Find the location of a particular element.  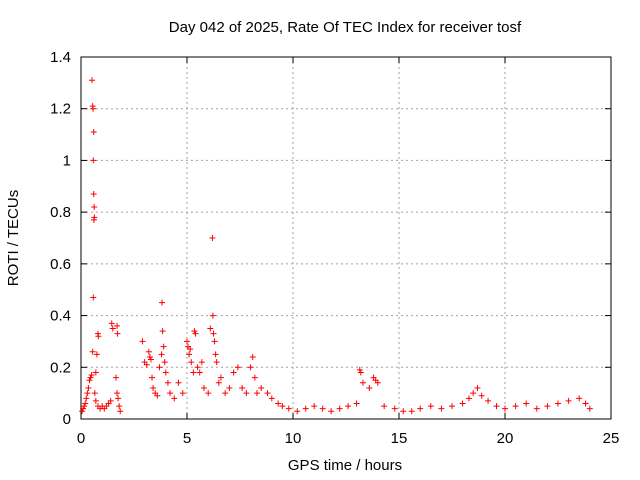

x-tick-label: 15 is located at coordinates (399, 438).